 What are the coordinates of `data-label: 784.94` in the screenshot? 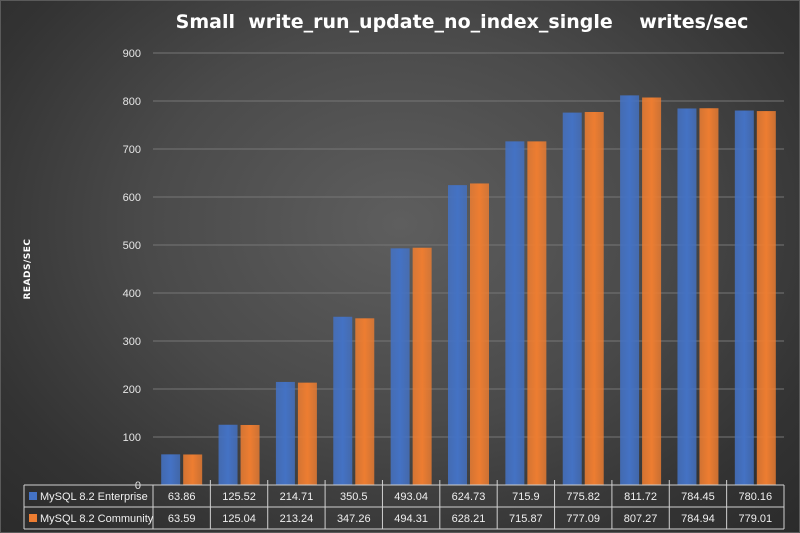 It's located at (698, 519).